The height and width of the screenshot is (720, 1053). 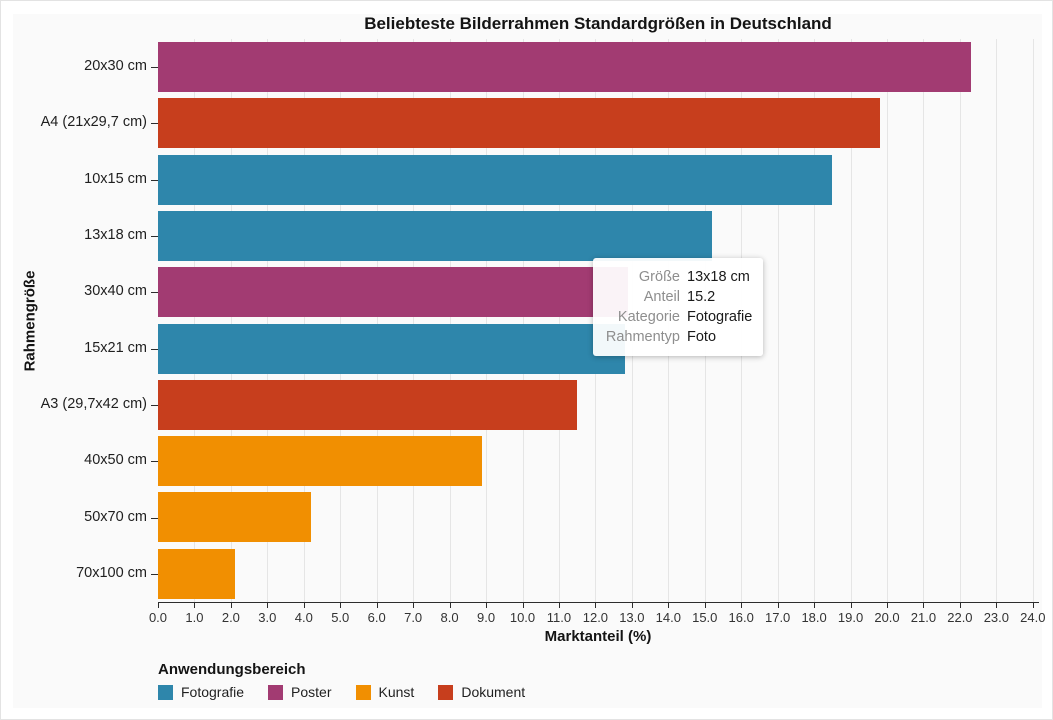 I want to click on x-tick-label: 19.0, so click(x=850, y=617).